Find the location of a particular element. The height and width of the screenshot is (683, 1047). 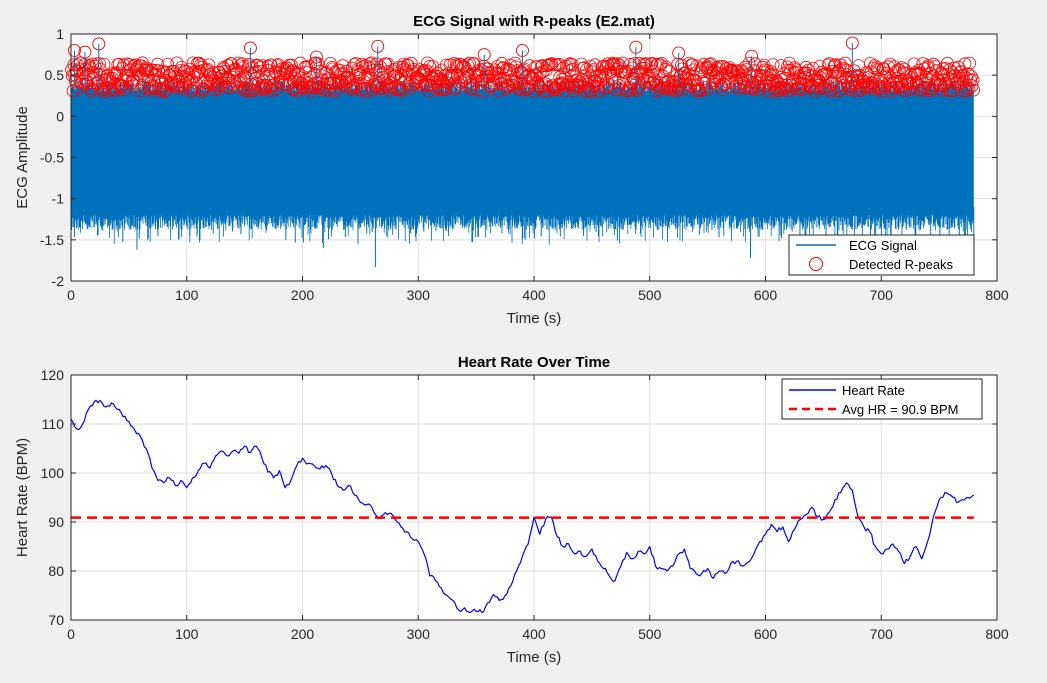

ecg-y-tick-label: -0.5 is located at coordinates (52, 158).